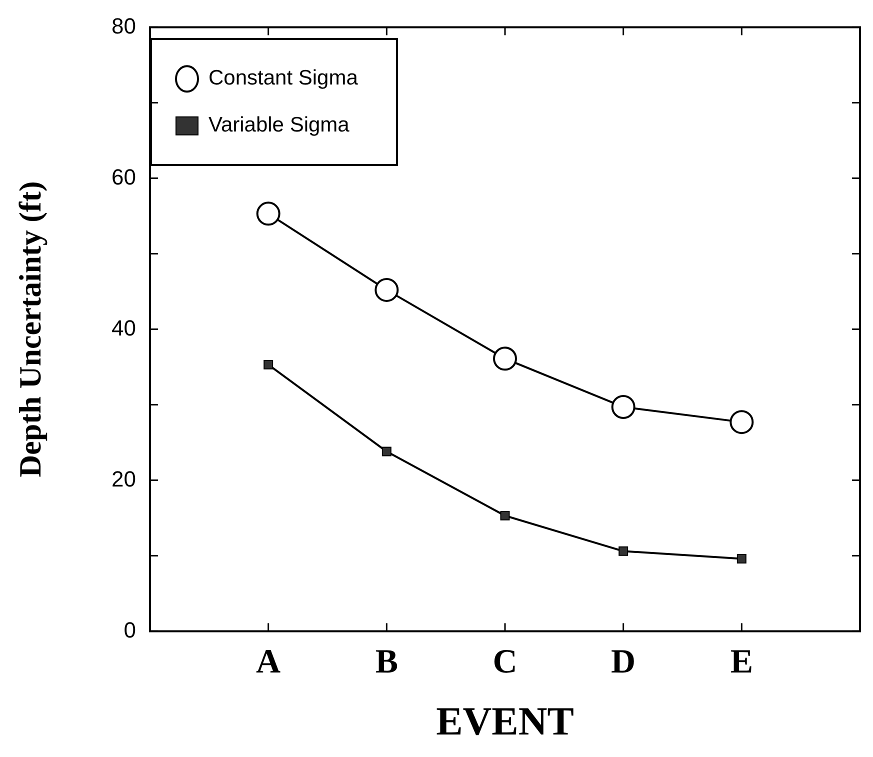  Describe the element at coordinates (269, 661) in the screenshot. I see `x-tick-label: A` at that location.